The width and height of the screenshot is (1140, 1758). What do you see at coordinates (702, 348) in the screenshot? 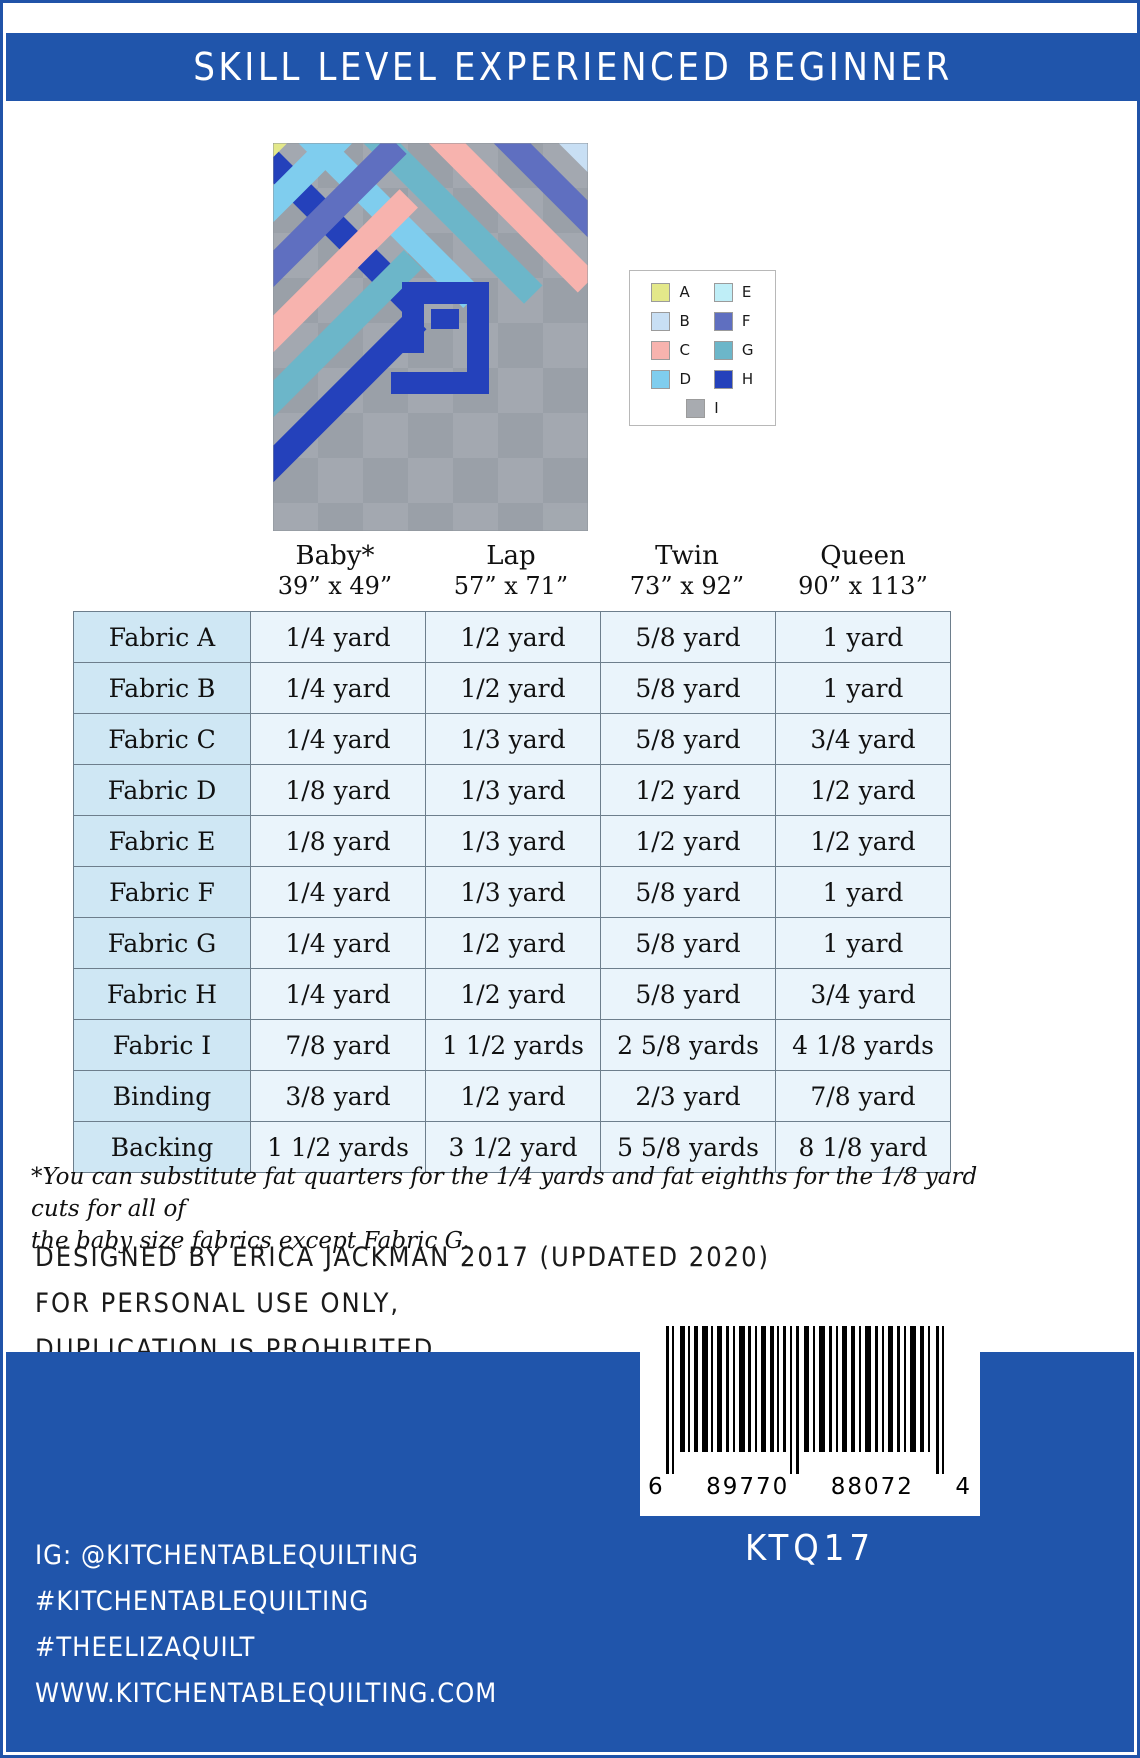
I see `fabric-legend: A B C D E` at bounding box center [702, 348].